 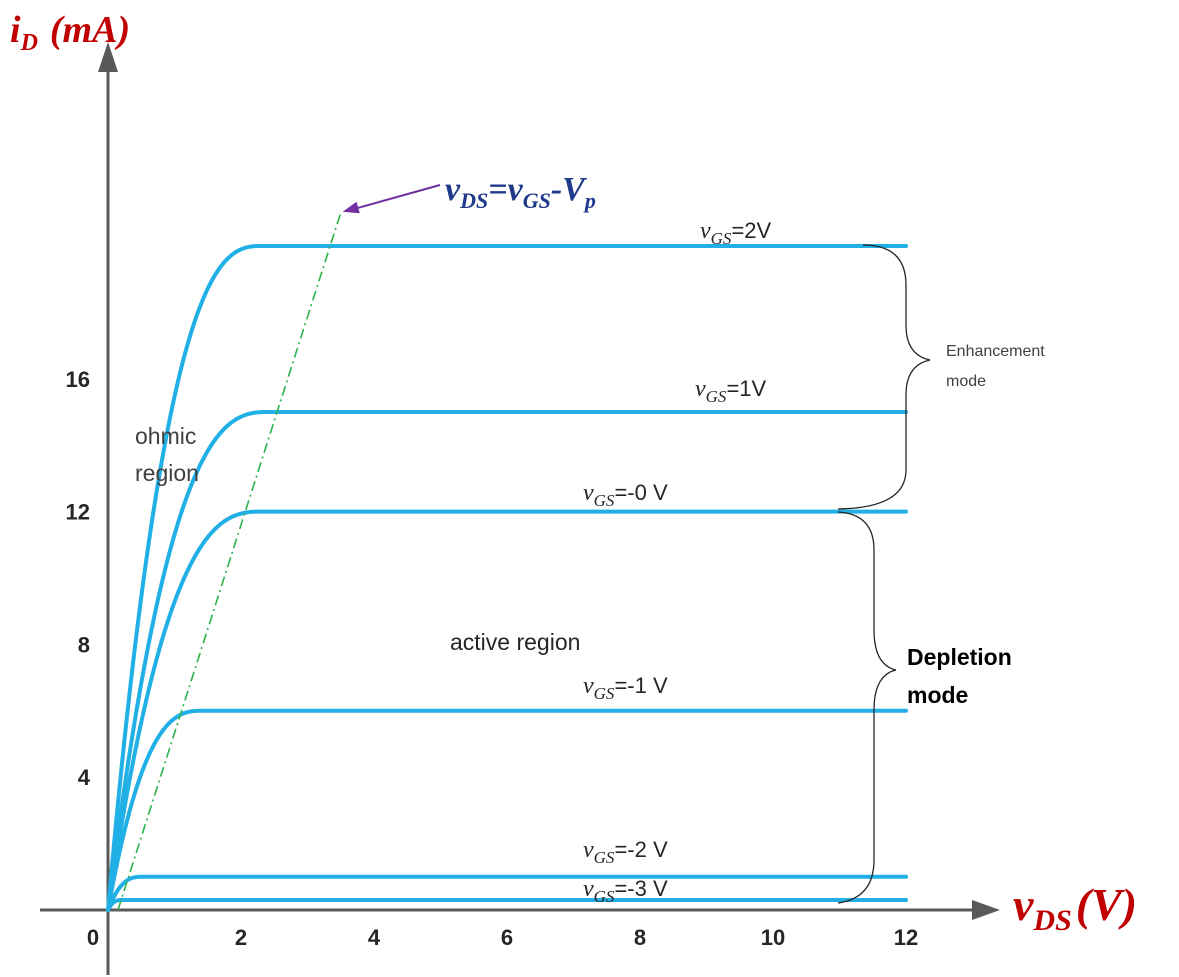 What do you see at coordinates (574, 189) in the screenshot?
I see `pinch-label-c: V` at bounding box center [574, 189].